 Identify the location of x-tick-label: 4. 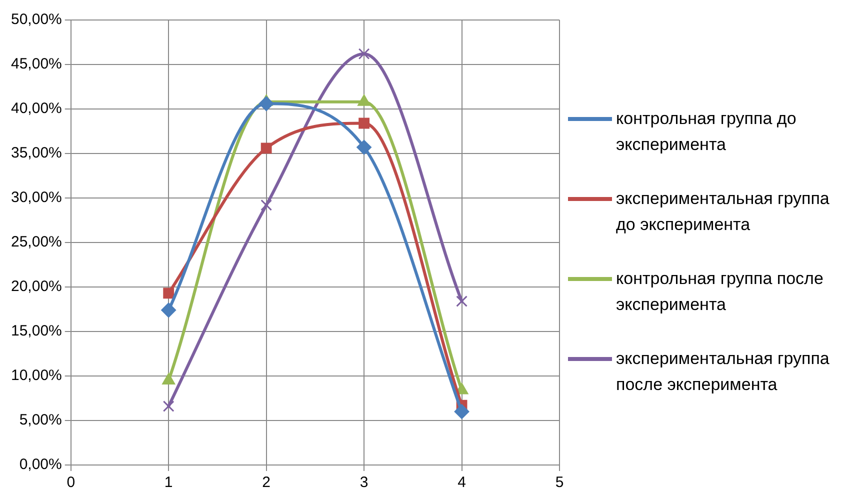
(462, 483).